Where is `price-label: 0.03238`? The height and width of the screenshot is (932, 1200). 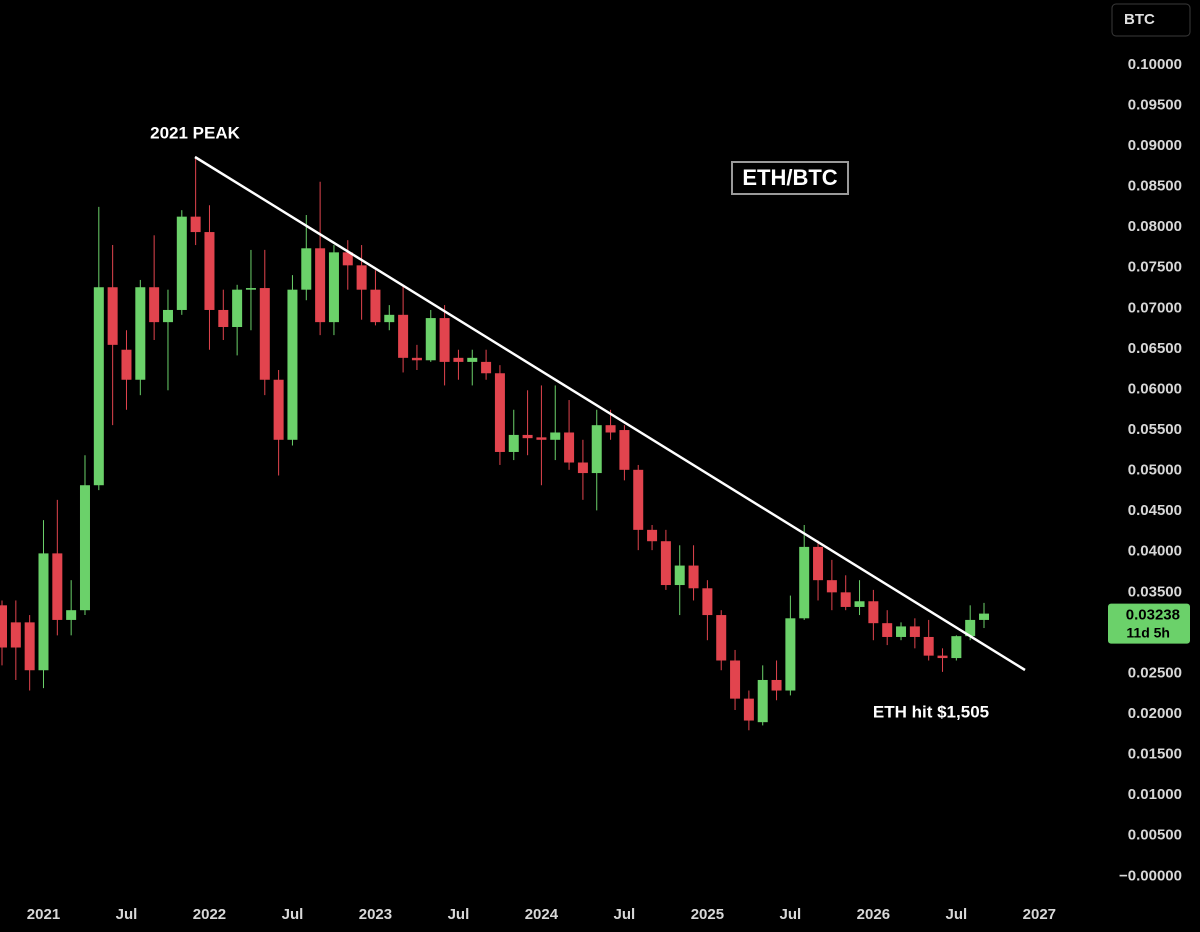 price-label: 0.03238 is located at coordinates (1153, 615).